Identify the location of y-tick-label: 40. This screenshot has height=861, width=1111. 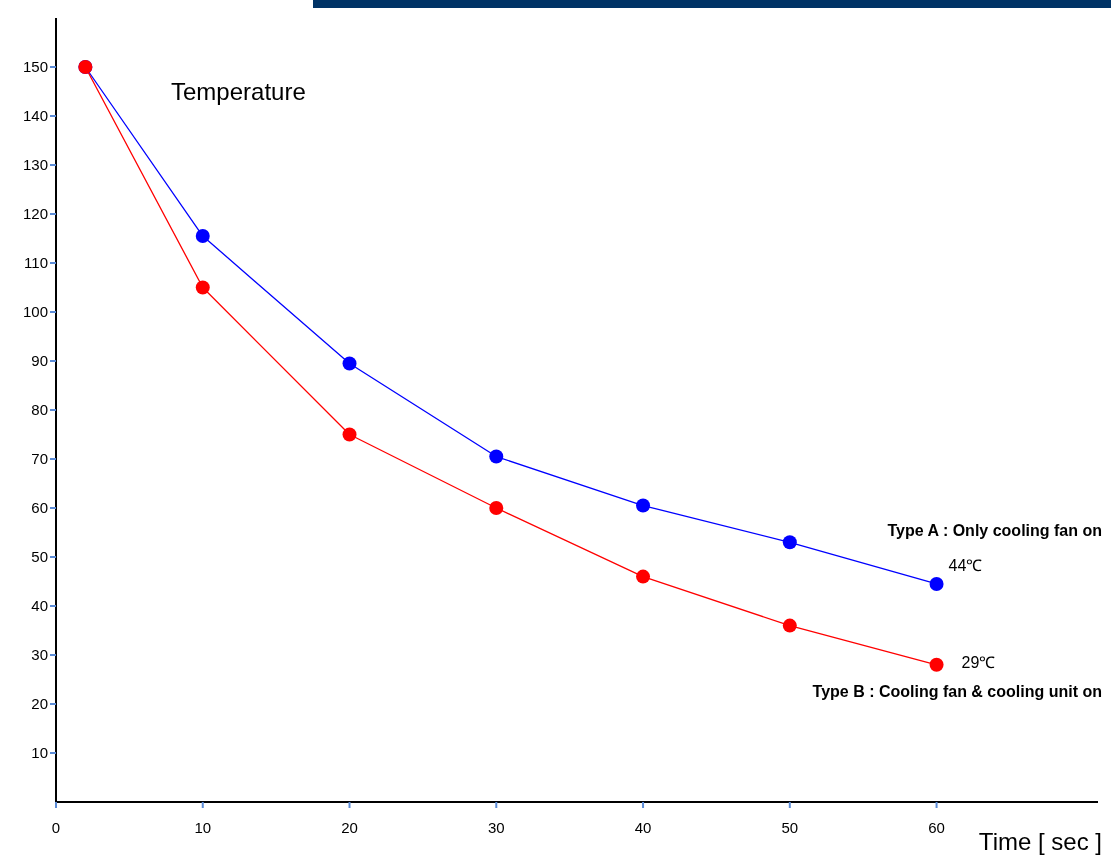
(39, 606).